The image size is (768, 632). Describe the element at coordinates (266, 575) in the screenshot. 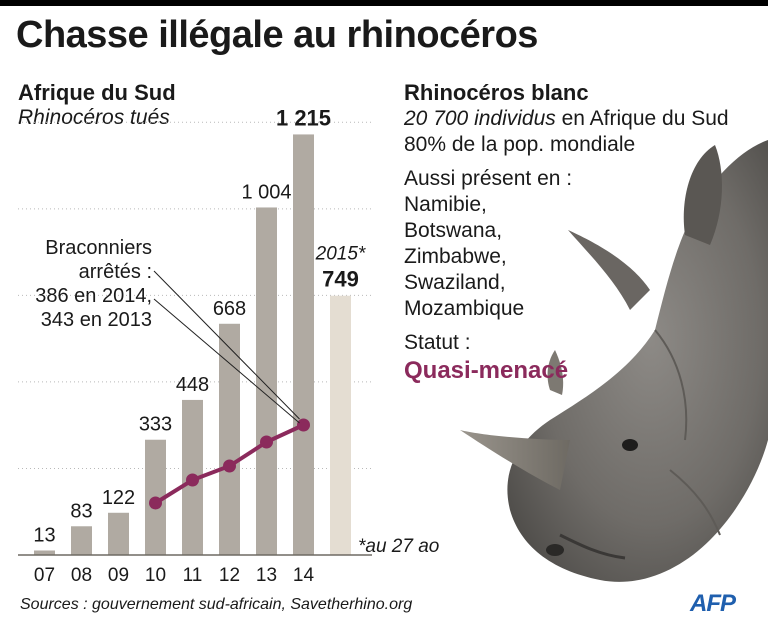

I see `tick-label: 13` at that location.